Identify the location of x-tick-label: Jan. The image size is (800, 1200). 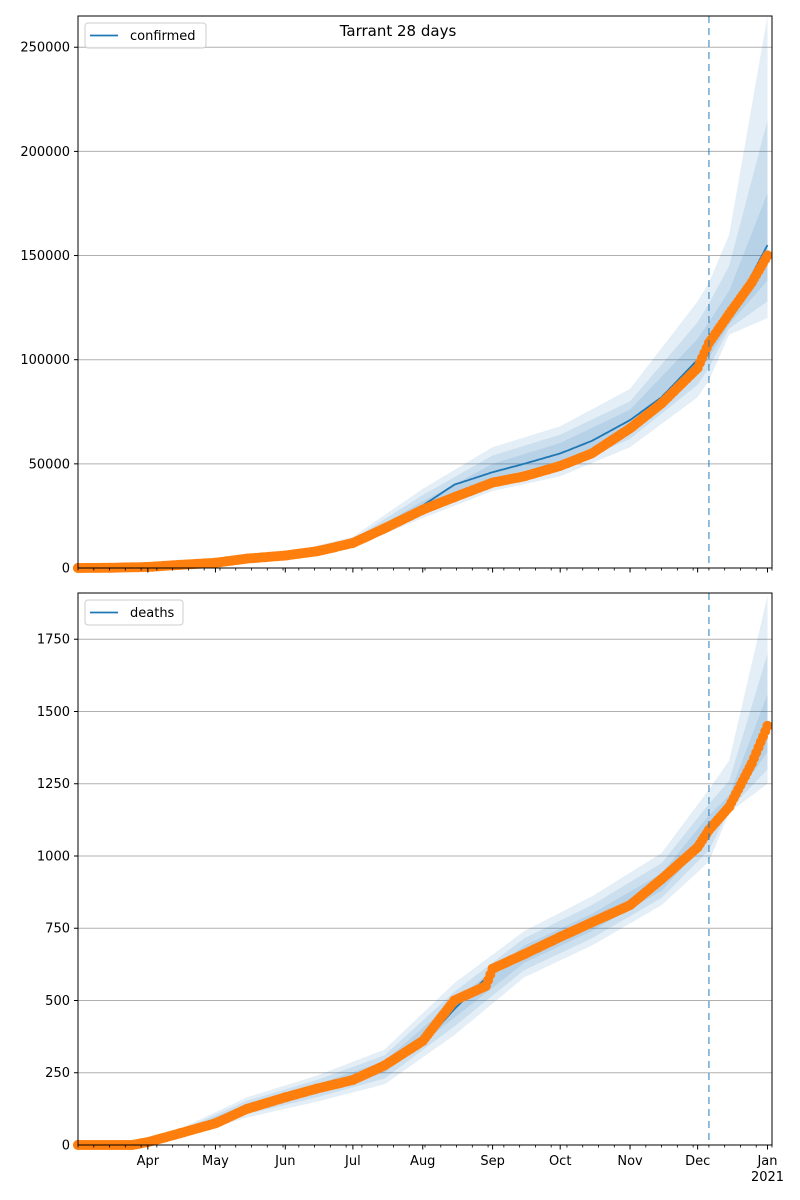
(766, 1161).